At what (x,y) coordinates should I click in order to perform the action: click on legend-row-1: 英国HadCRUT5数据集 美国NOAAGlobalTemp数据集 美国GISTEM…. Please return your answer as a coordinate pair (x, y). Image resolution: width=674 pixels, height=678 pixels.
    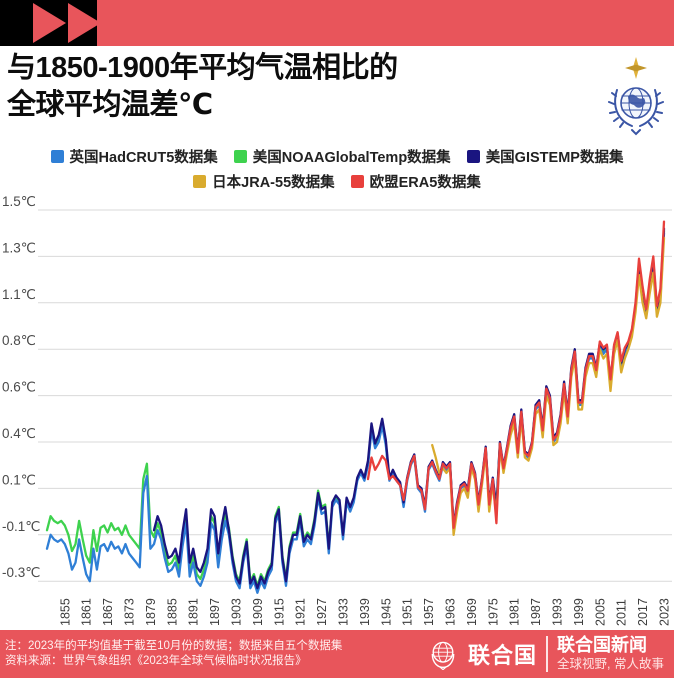
    Looking at the image, I should click on (337, 156).